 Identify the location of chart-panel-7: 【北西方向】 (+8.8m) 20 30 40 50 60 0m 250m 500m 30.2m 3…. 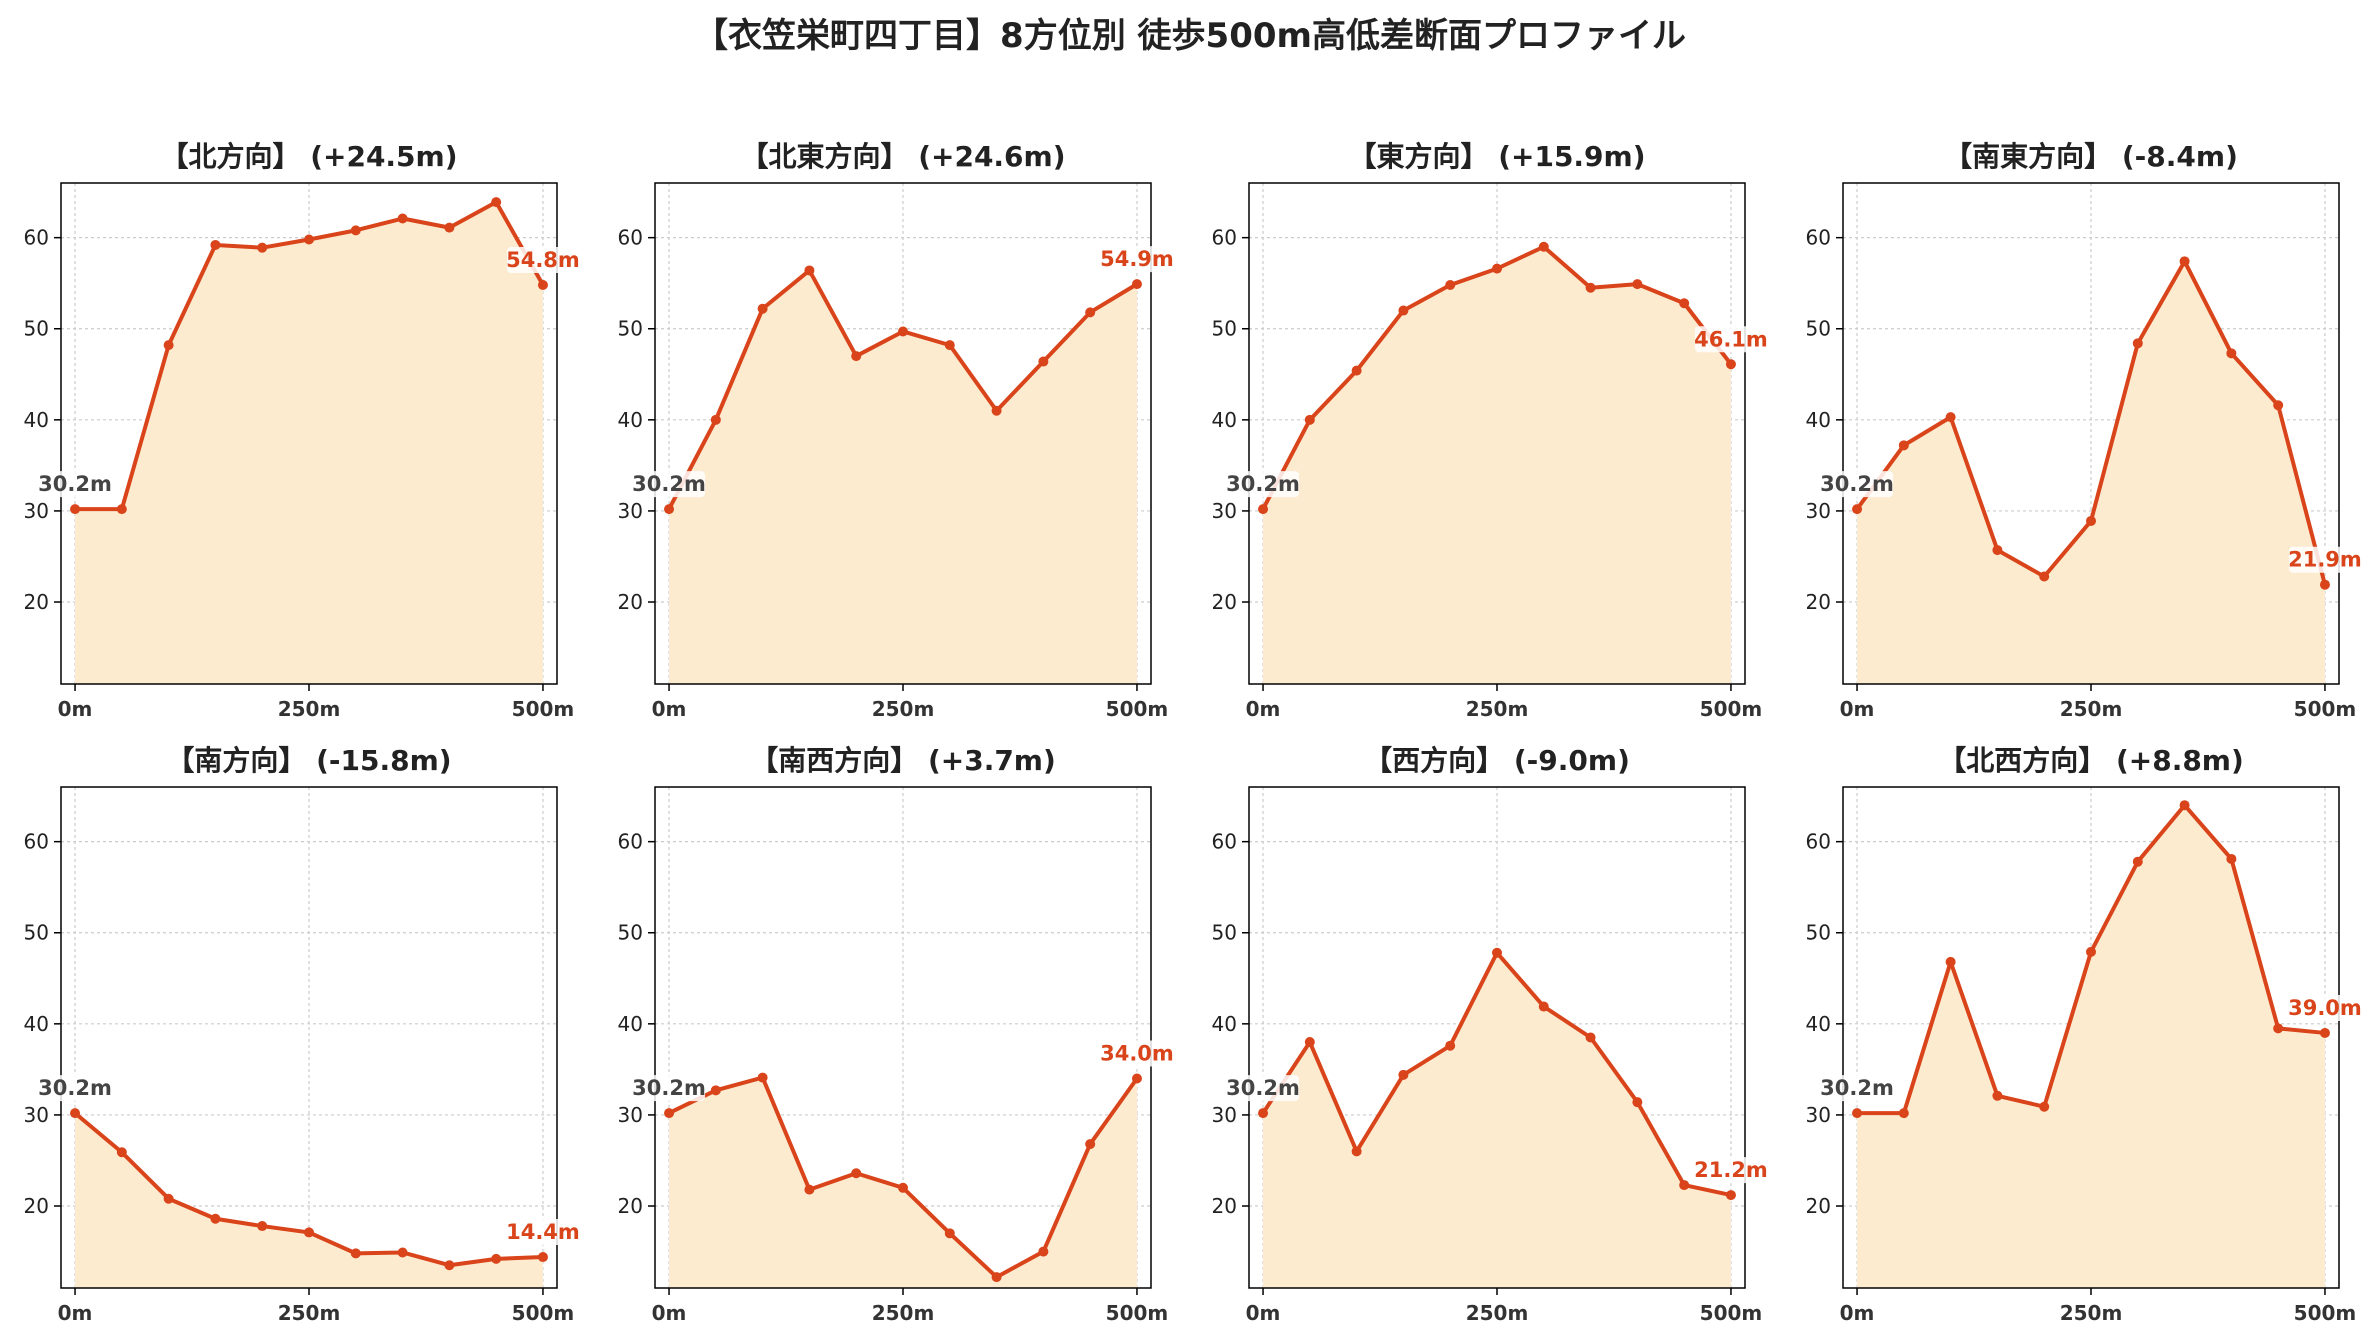
(2084, 1034).